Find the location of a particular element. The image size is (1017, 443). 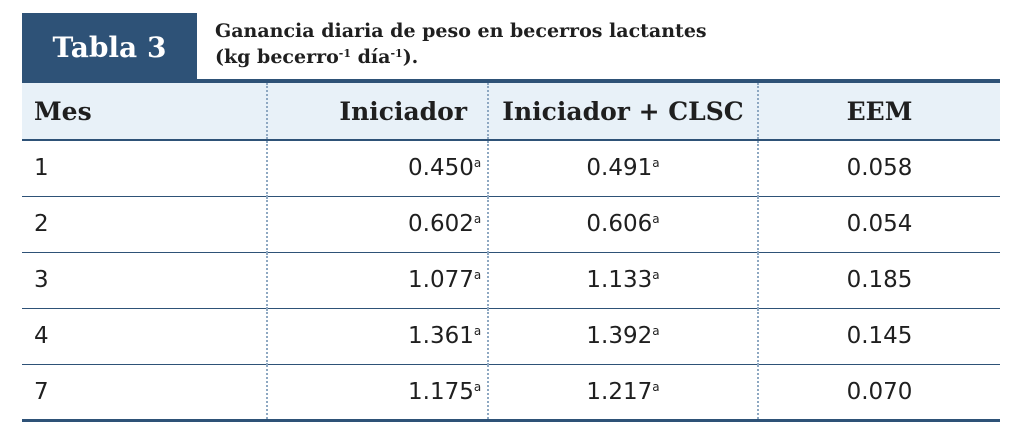

caption-unit-prefix: (kg becerro is located at coordinates (277, 57).